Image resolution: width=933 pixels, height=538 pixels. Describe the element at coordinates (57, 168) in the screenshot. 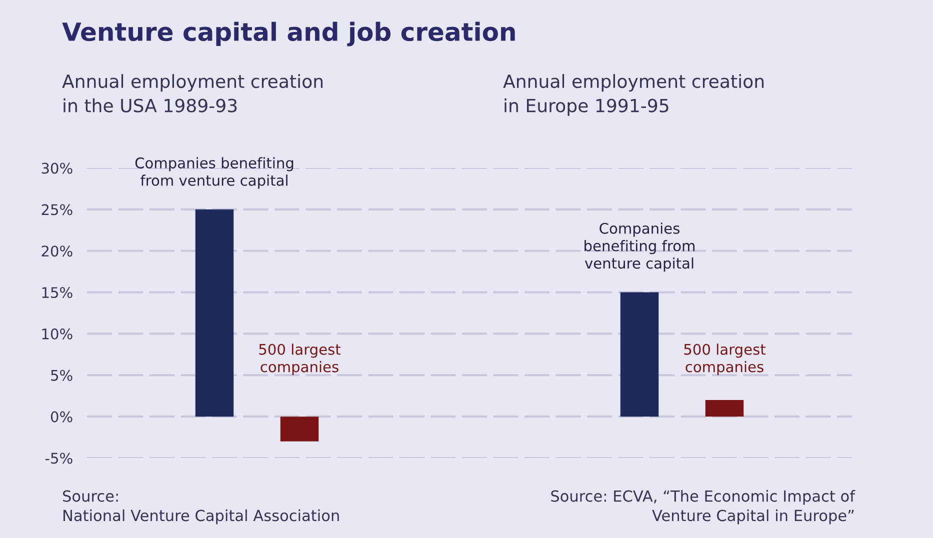

I see `y-tick-label: 30%` at that location.